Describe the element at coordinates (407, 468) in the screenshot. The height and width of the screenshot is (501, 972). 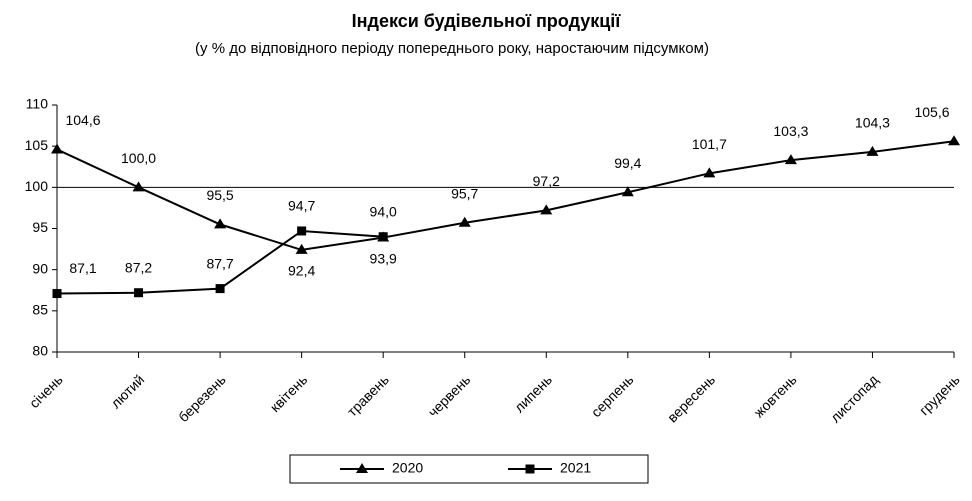
I see `legend-label: 2020` at that location.